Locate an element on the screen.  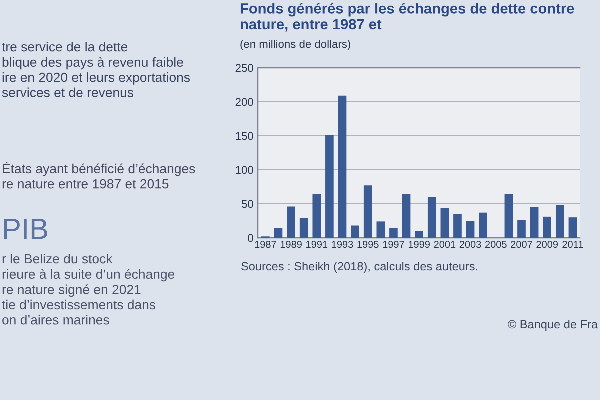
x-tick-label: 1991 is located at coordinates (317, 244).